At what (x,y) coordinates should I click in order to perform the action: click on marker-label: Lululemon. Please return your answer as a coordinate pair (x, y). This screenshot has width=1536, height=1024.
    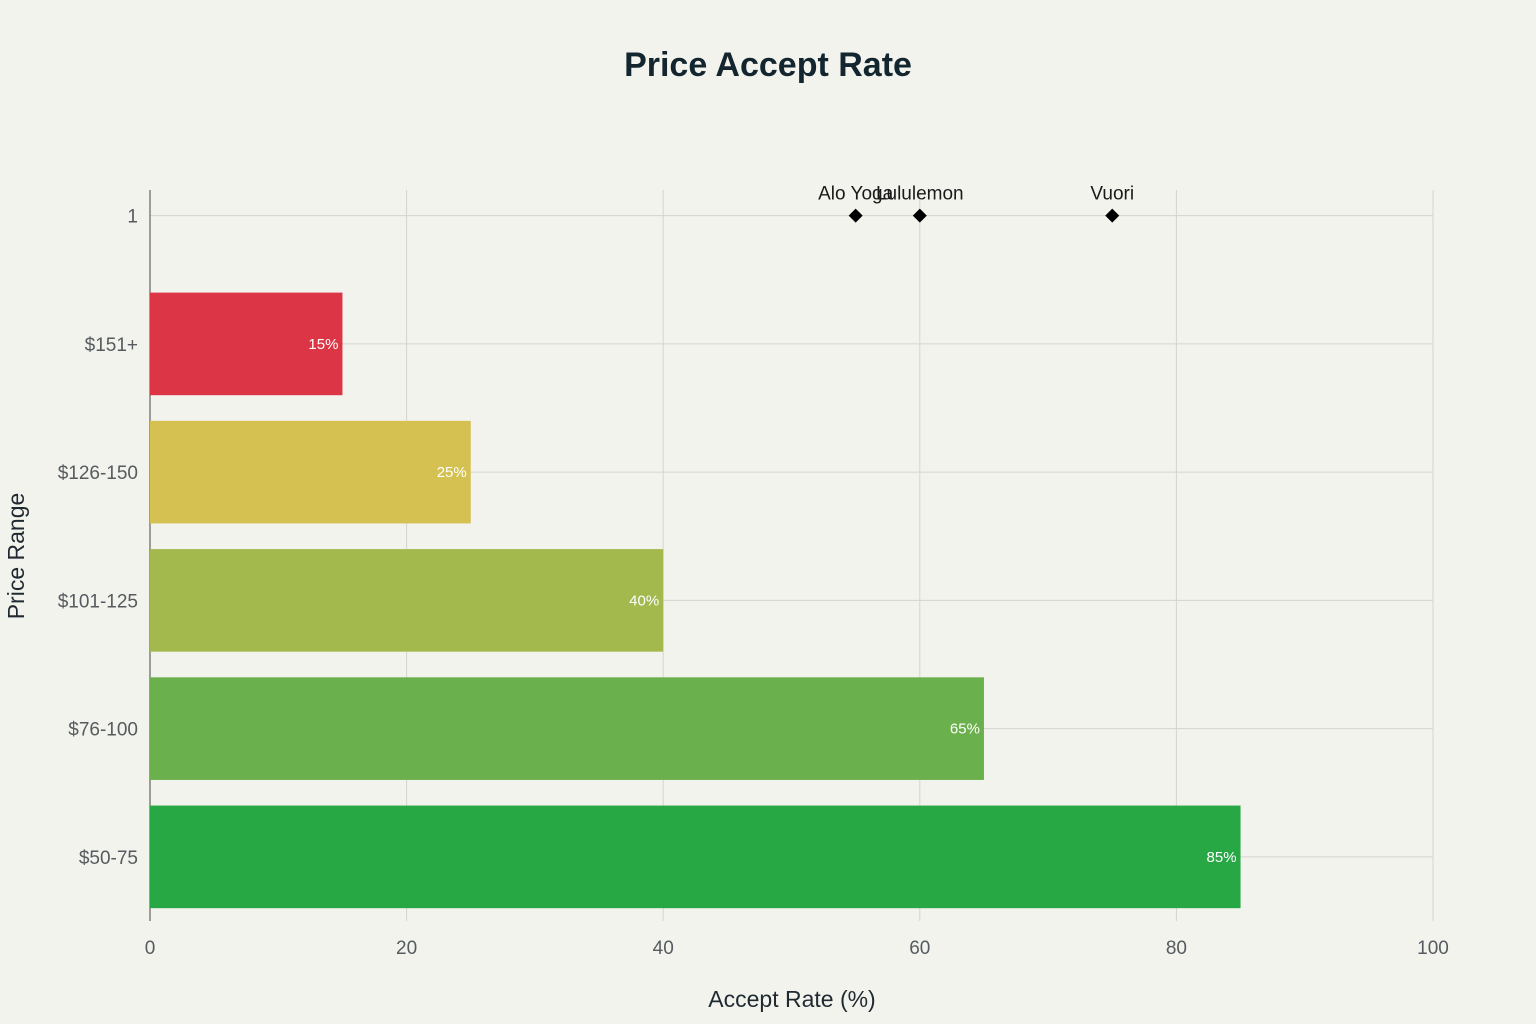
    Looking at the image, I should click on (920, 194).